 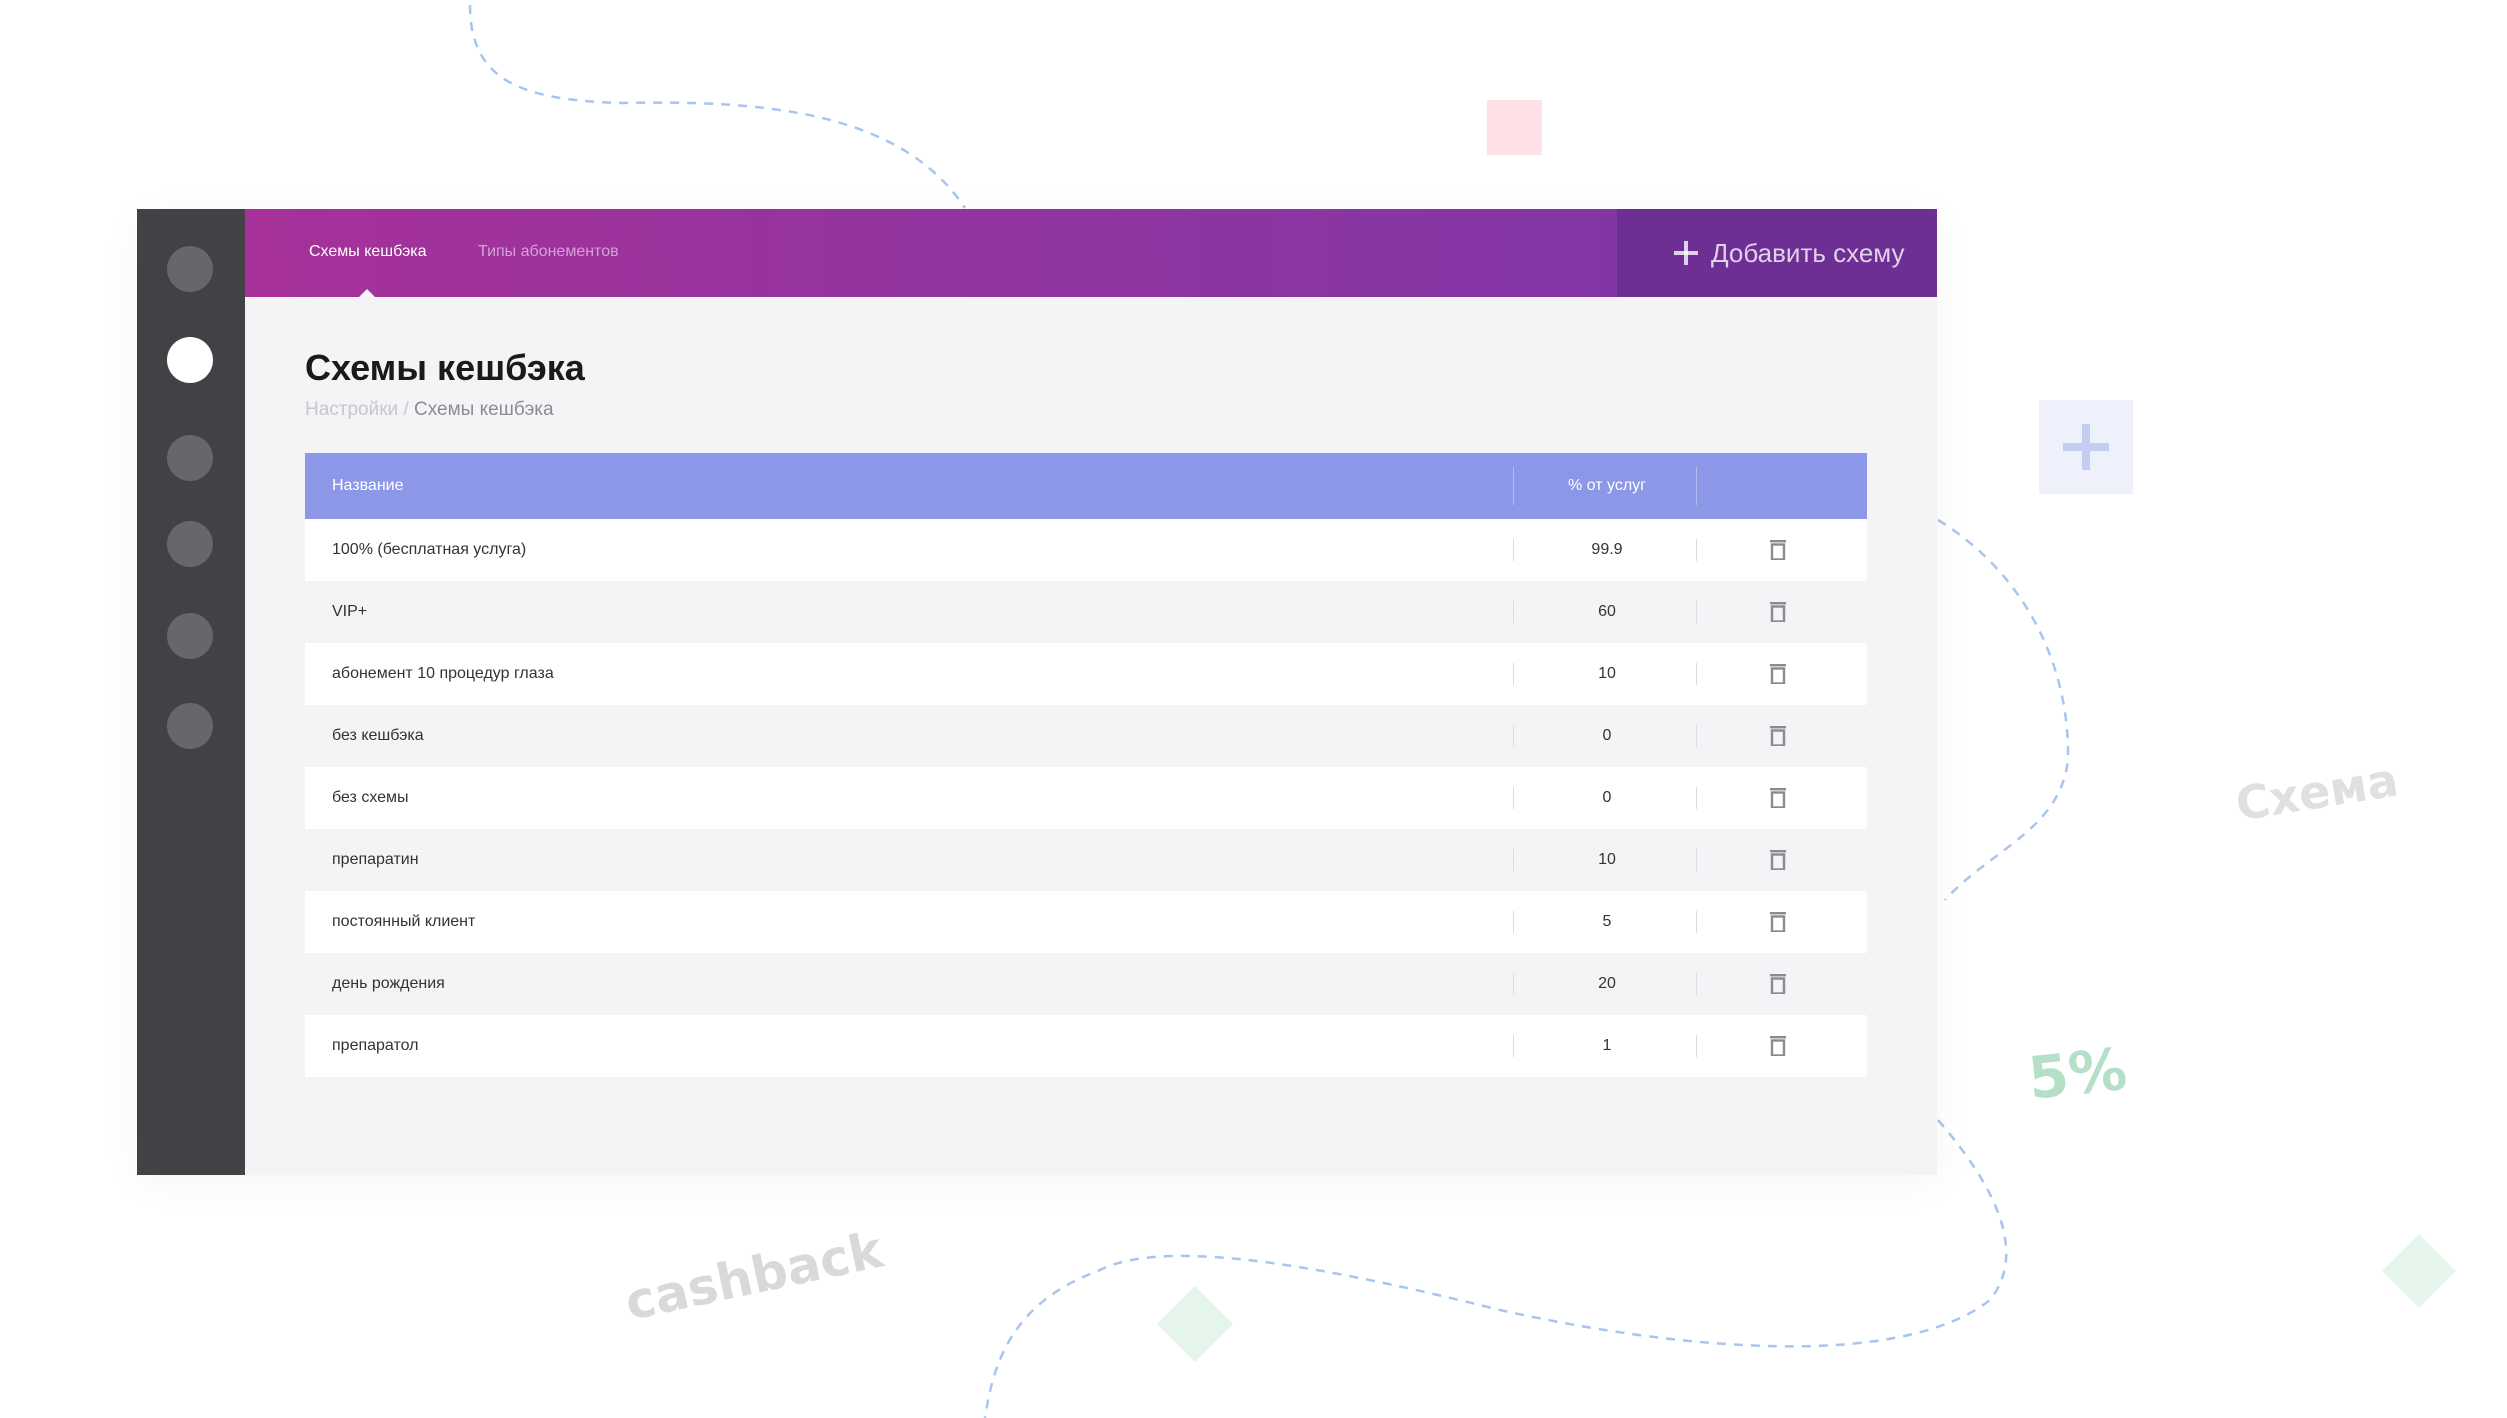 I want to click on table-row: абонемент 10 процедур глаза 10, so click(x=1086, y=674).